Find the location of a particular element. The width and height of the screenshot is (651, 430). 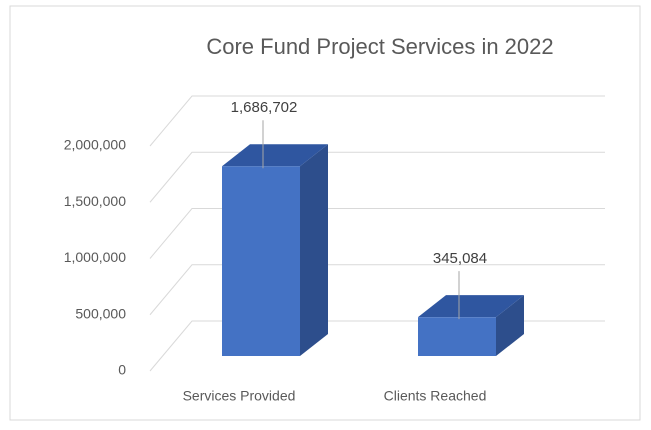

y-tick-label: 1,000,000 is located at coordinates (95, 257).